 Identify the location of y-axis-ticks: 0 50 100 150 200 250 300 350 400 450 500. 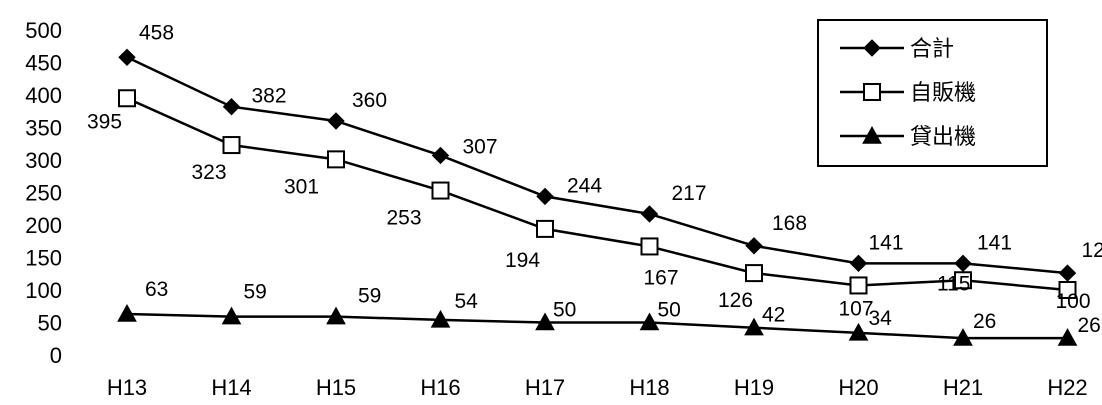
(43, 193).